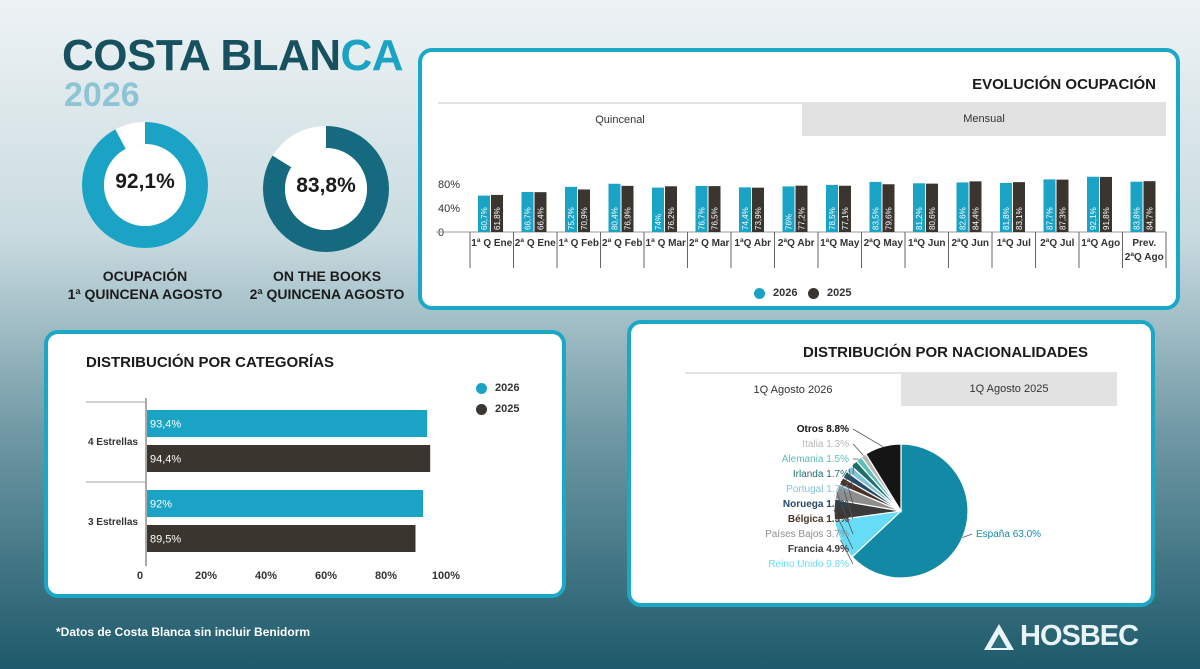  What do you see at coordinates (752, 243) in the screenshot?
I see `x-tick-label: 1ªQ Abr` at bounding box center [752, 243].